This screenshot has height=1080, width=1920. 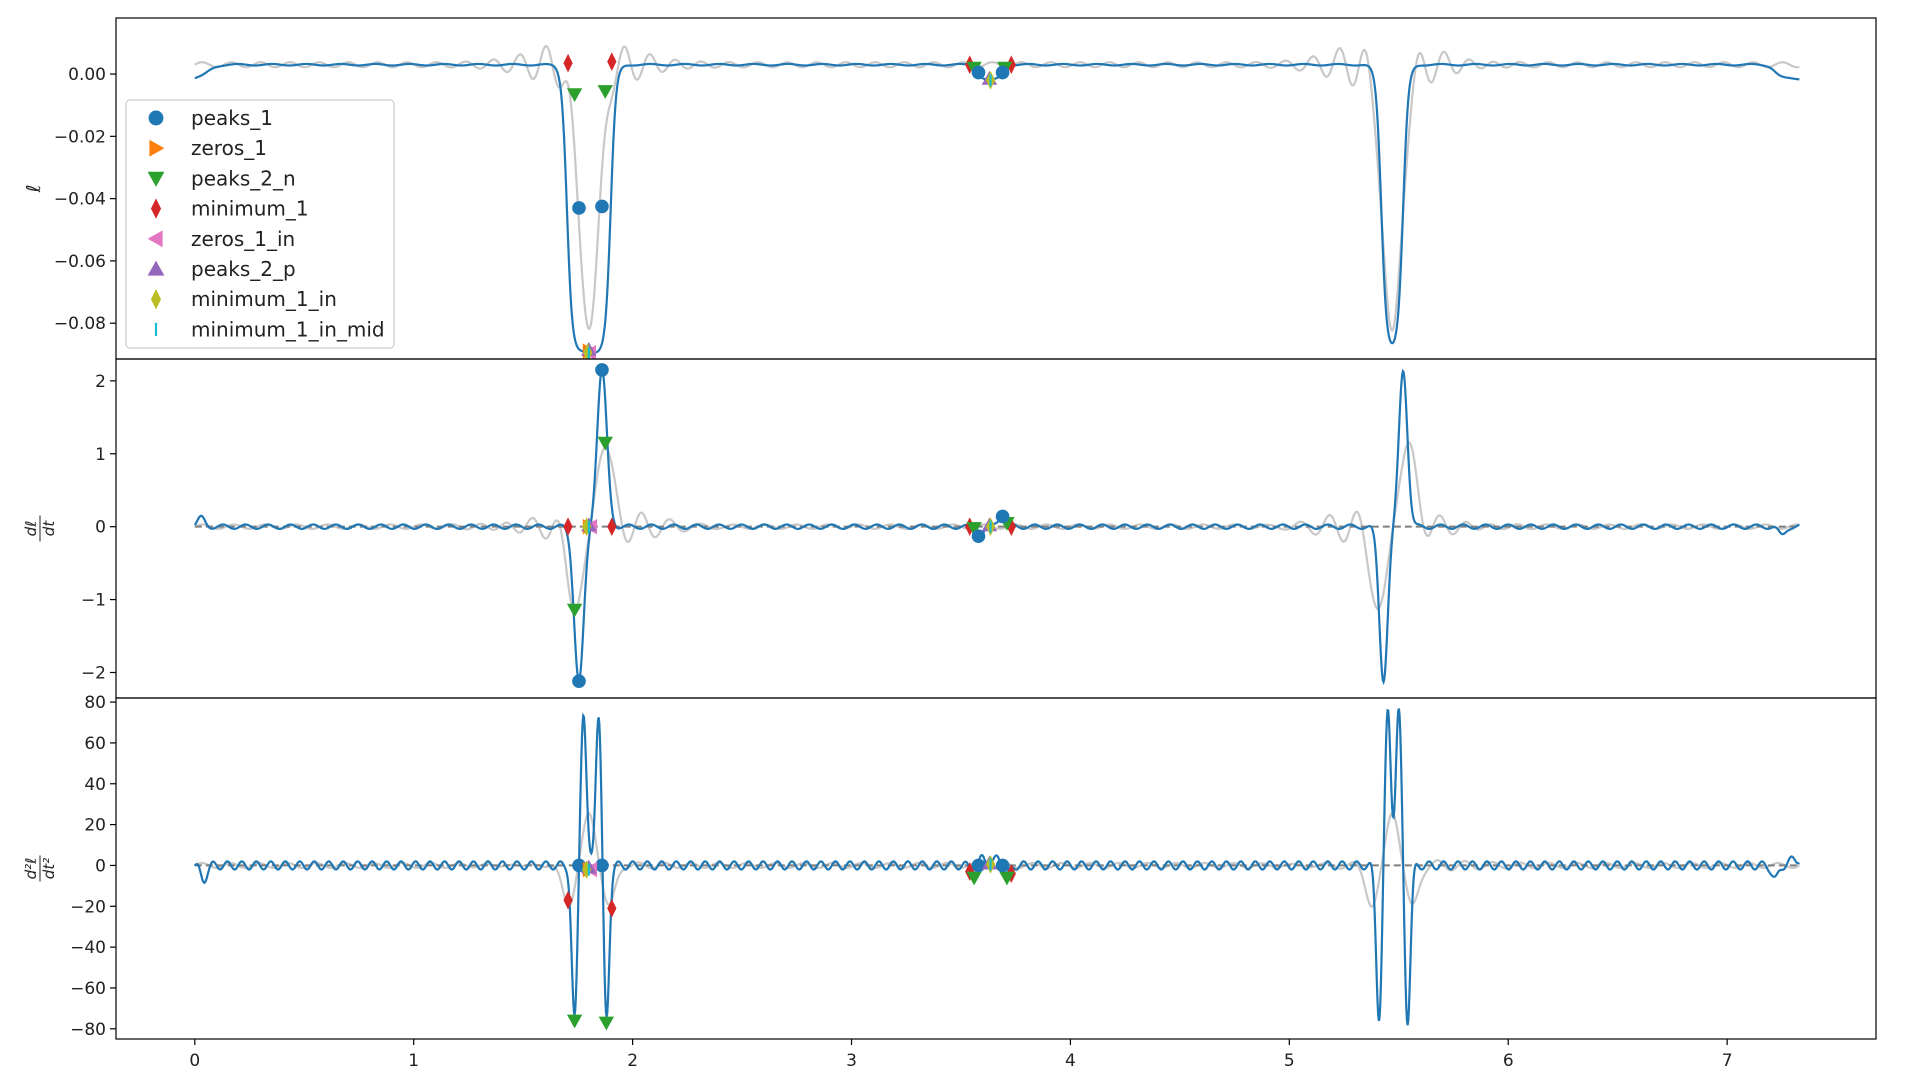 I want to click on legend-label: minimum_1, so click(x=250, y=209).